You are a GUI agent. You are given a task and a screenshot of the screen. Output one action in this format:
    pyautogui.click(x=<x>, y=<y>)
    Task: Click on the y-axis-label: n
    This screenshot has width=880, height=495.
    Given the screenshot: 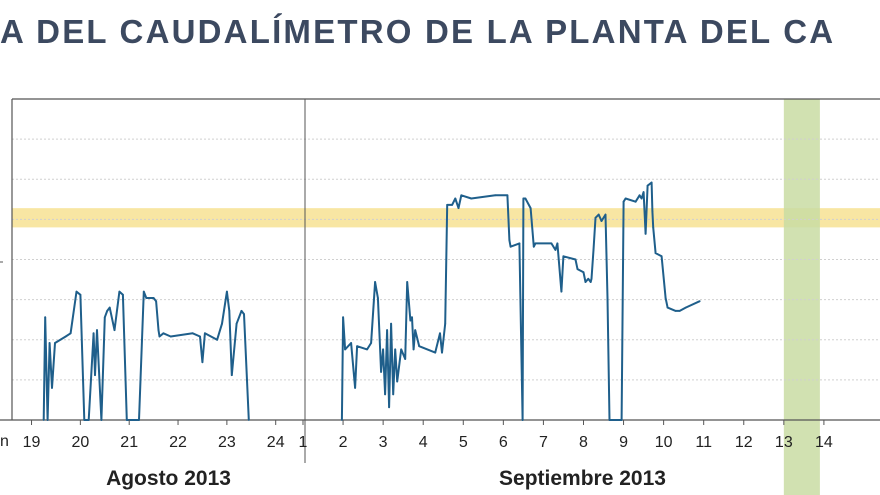 What is the action you would take?
    pyautogui.click(x=4, y=441)
    